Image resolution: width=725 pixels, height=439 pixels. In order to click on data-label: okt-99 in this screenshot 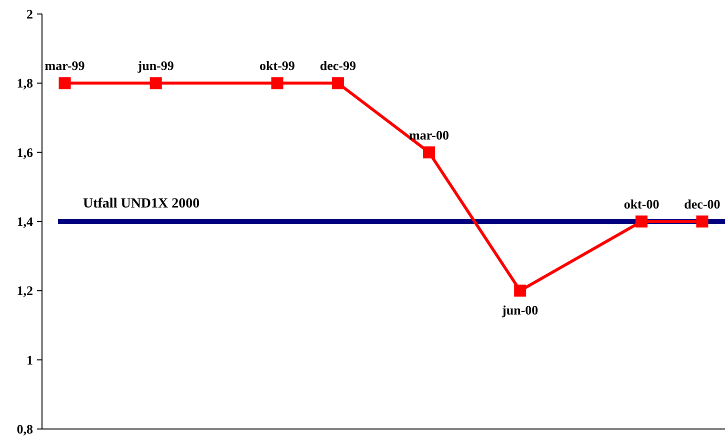, I will do `click(278, 66)`.